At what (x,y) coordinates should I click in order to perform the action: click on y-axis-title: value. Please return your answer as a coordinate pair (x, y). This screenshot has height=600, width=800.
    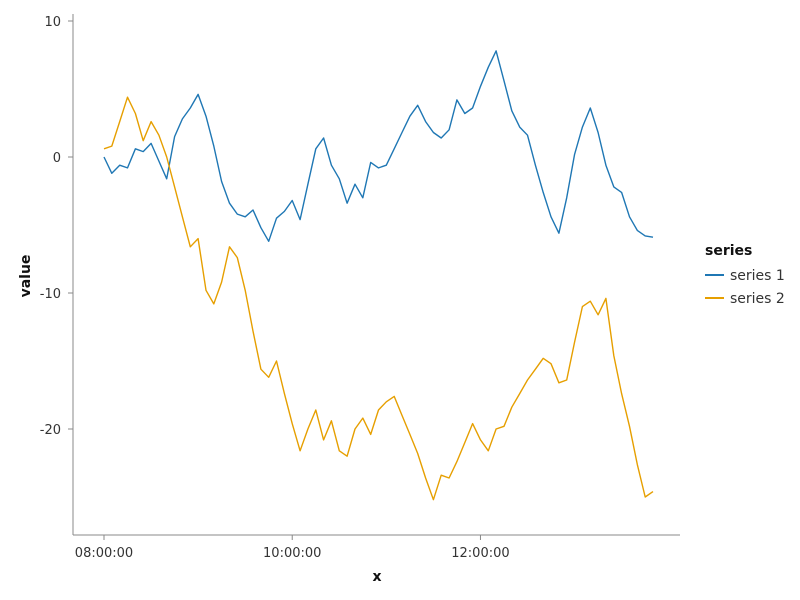
    Looking at the image, I should click on (26, 276).